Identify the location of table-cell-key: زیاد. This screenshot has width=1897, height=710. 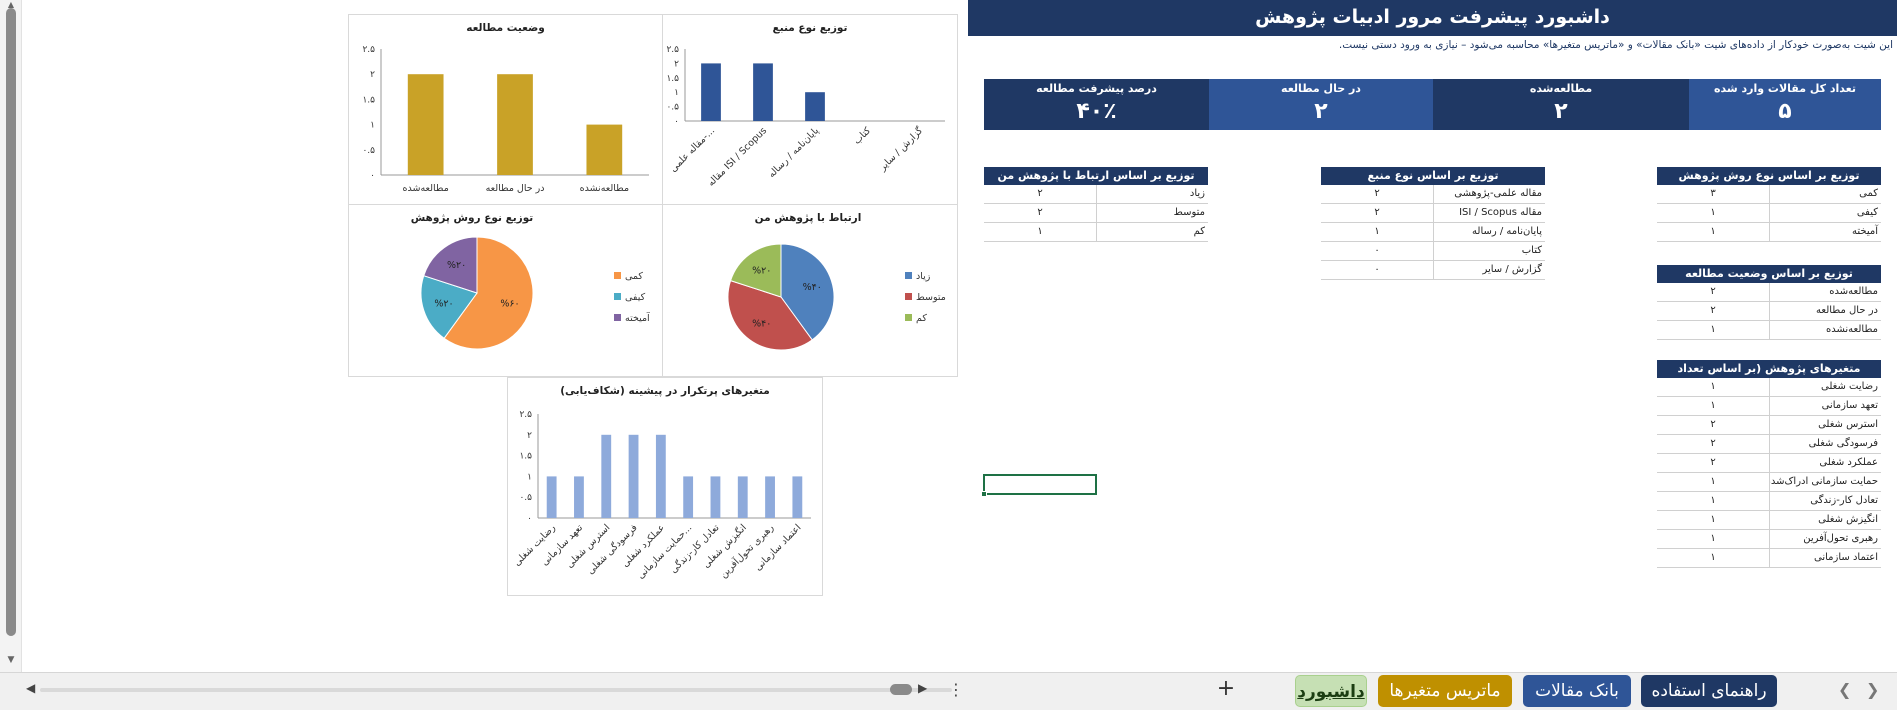
(1152, 194).